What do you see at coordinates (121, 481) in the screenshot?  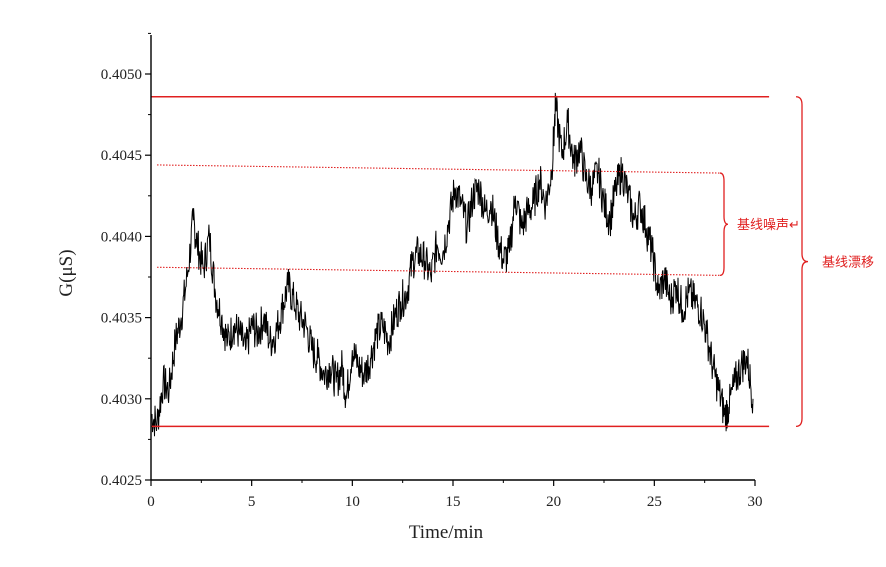 I see `y-tick-label: 0.4025` at bounding box center [121, 481].